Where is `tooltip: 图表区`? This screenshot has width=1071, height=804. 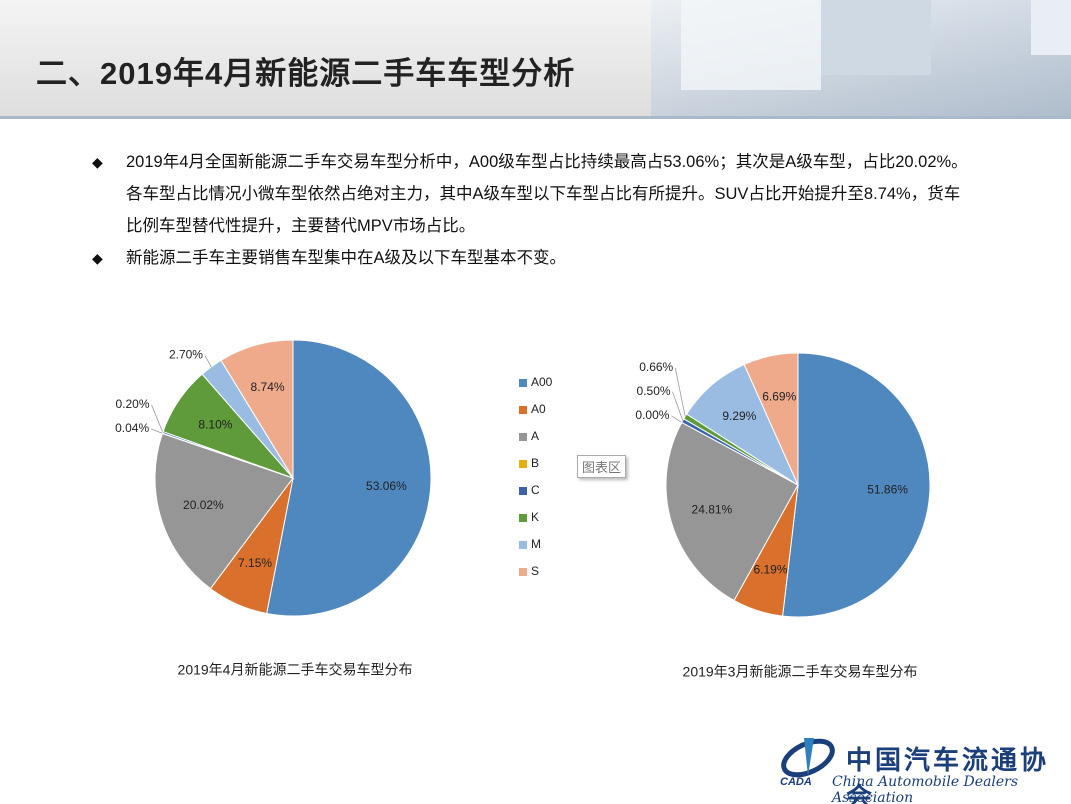
tooltip: 图表区 is located at coordinates (602, 466).